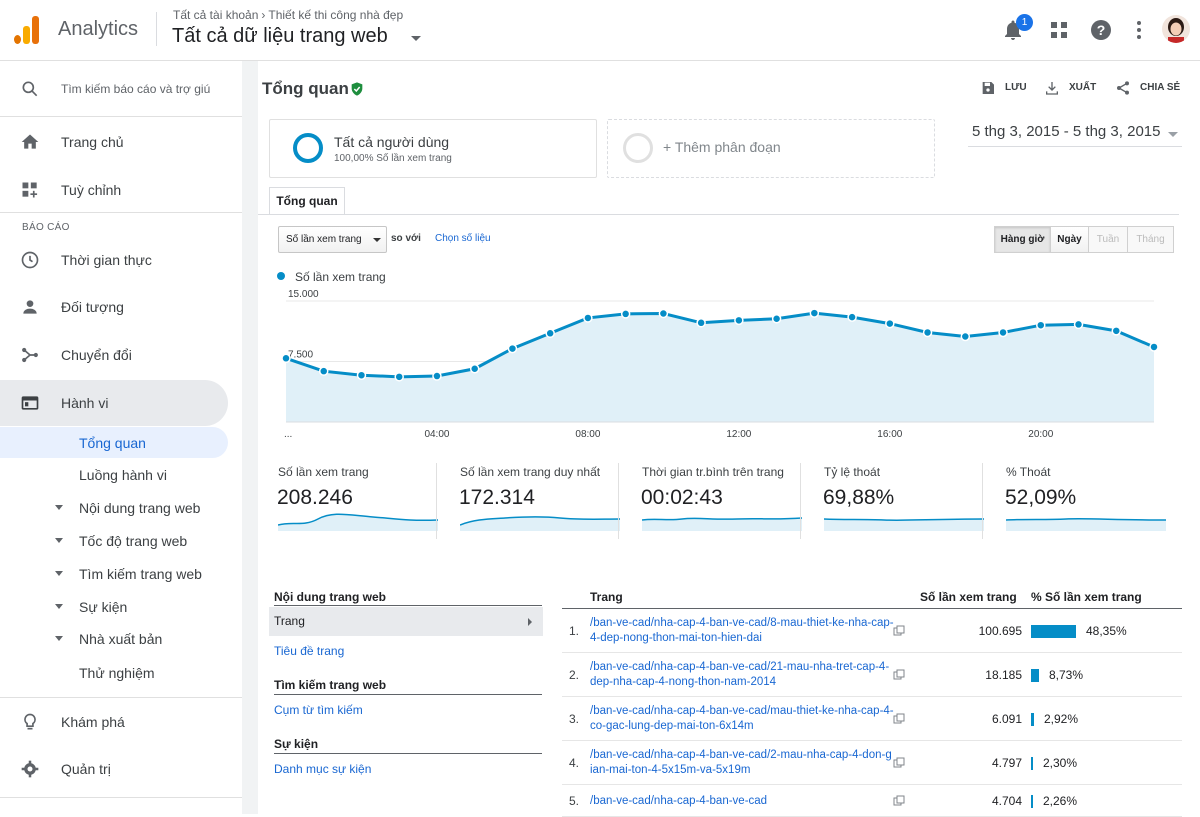 This screenshot has height=817, width=1200. I want to click on add-segment-button: + Thêm phân đoạn, so click(771, 148).